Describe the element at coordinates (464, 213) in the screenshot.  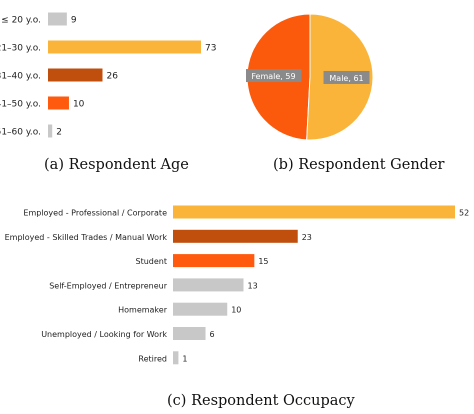
I see `occupancy-value-label: 52` at that location.